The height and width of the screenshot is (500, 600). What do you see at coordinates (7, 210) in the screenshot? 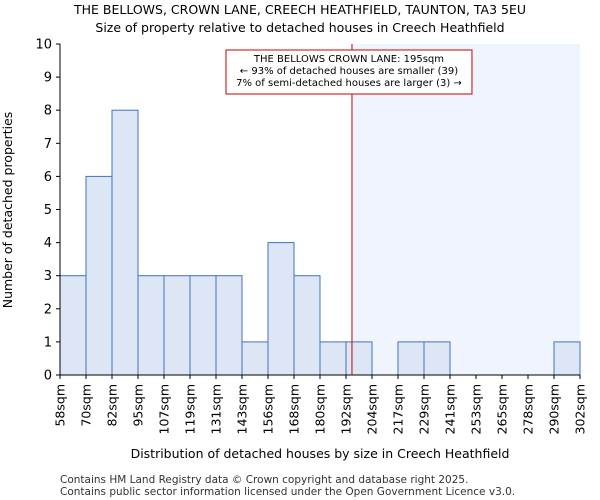
I see `y-axis-label: Number of detached properties` at bounding box center [7, 210].